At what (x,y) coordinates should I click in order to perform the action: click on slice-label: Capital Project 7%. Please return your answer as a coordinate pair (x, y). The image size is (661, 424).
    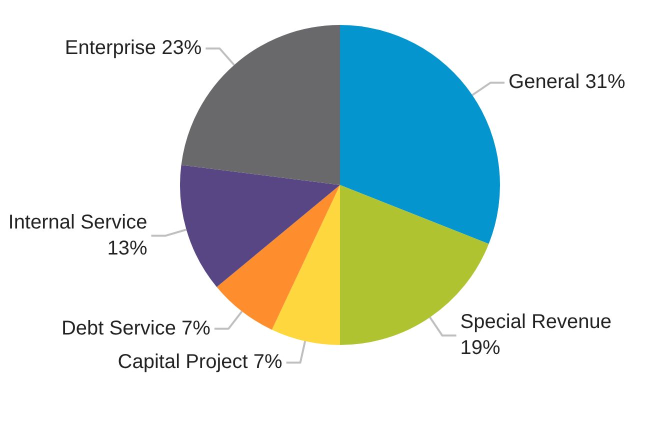
    Looking at the image, I should click on (200, 362).